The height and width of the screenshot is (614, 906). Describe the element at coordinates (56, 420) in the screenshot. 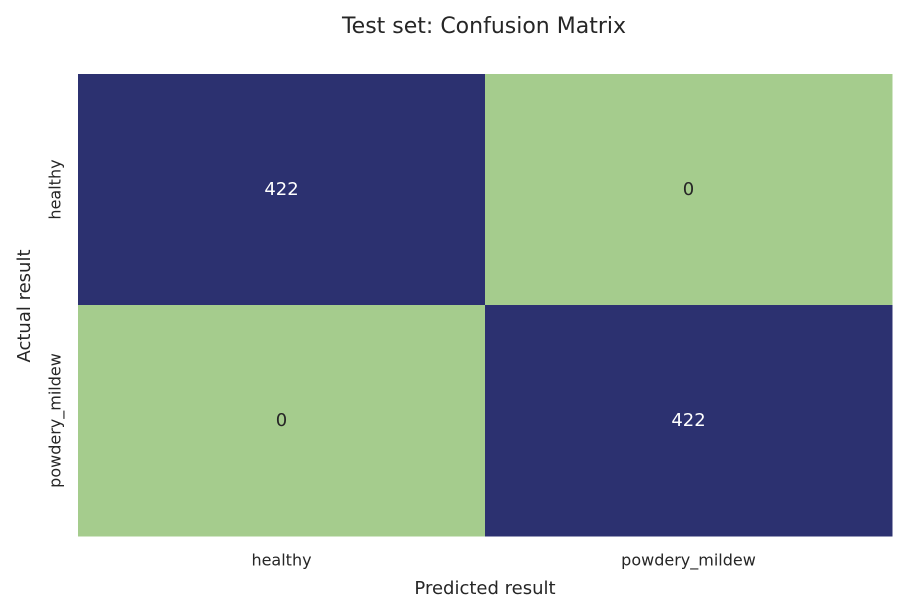

I see `y-tick-label: powdery_mildew` at that location.